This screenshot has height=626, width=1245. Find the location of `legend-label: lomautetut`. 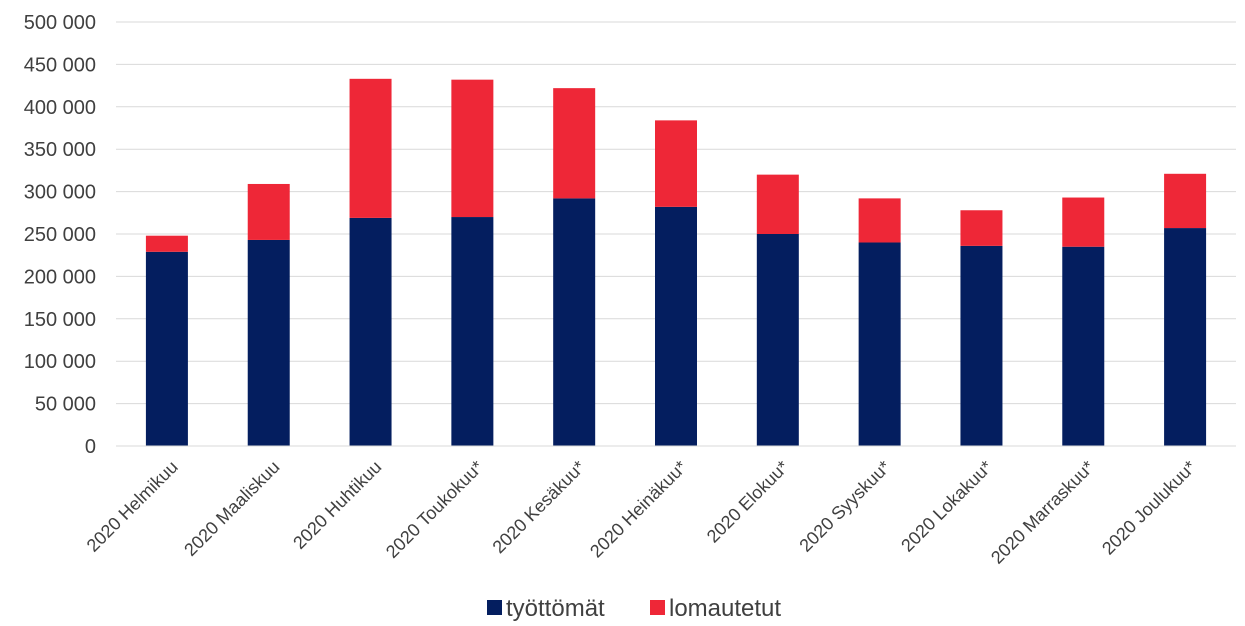

legend-label: lomautetut is located at coordinates (725, 608).